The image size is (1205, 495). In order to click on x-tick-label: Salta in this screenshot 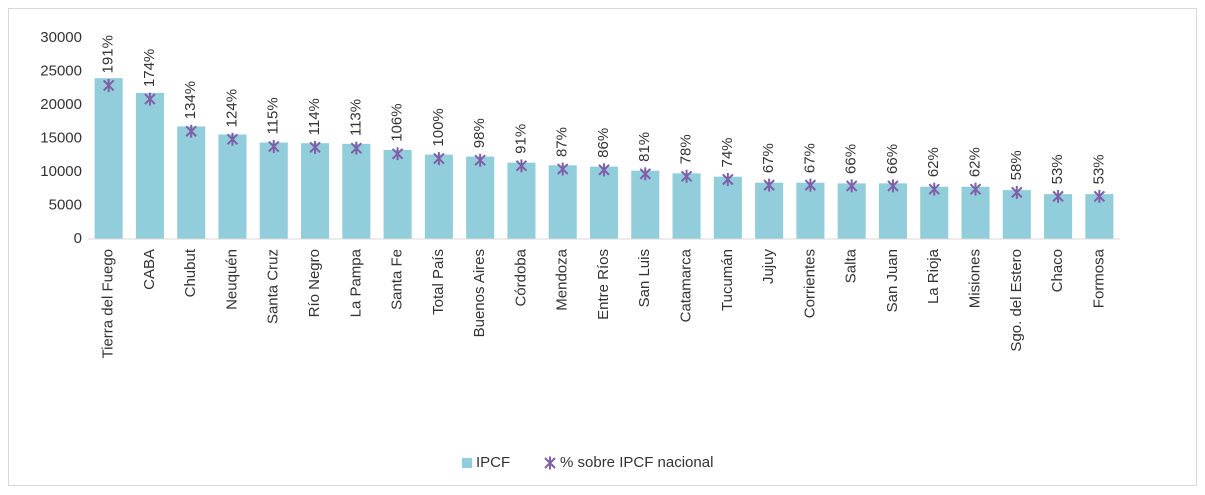, I will do `click(851, 265)`.